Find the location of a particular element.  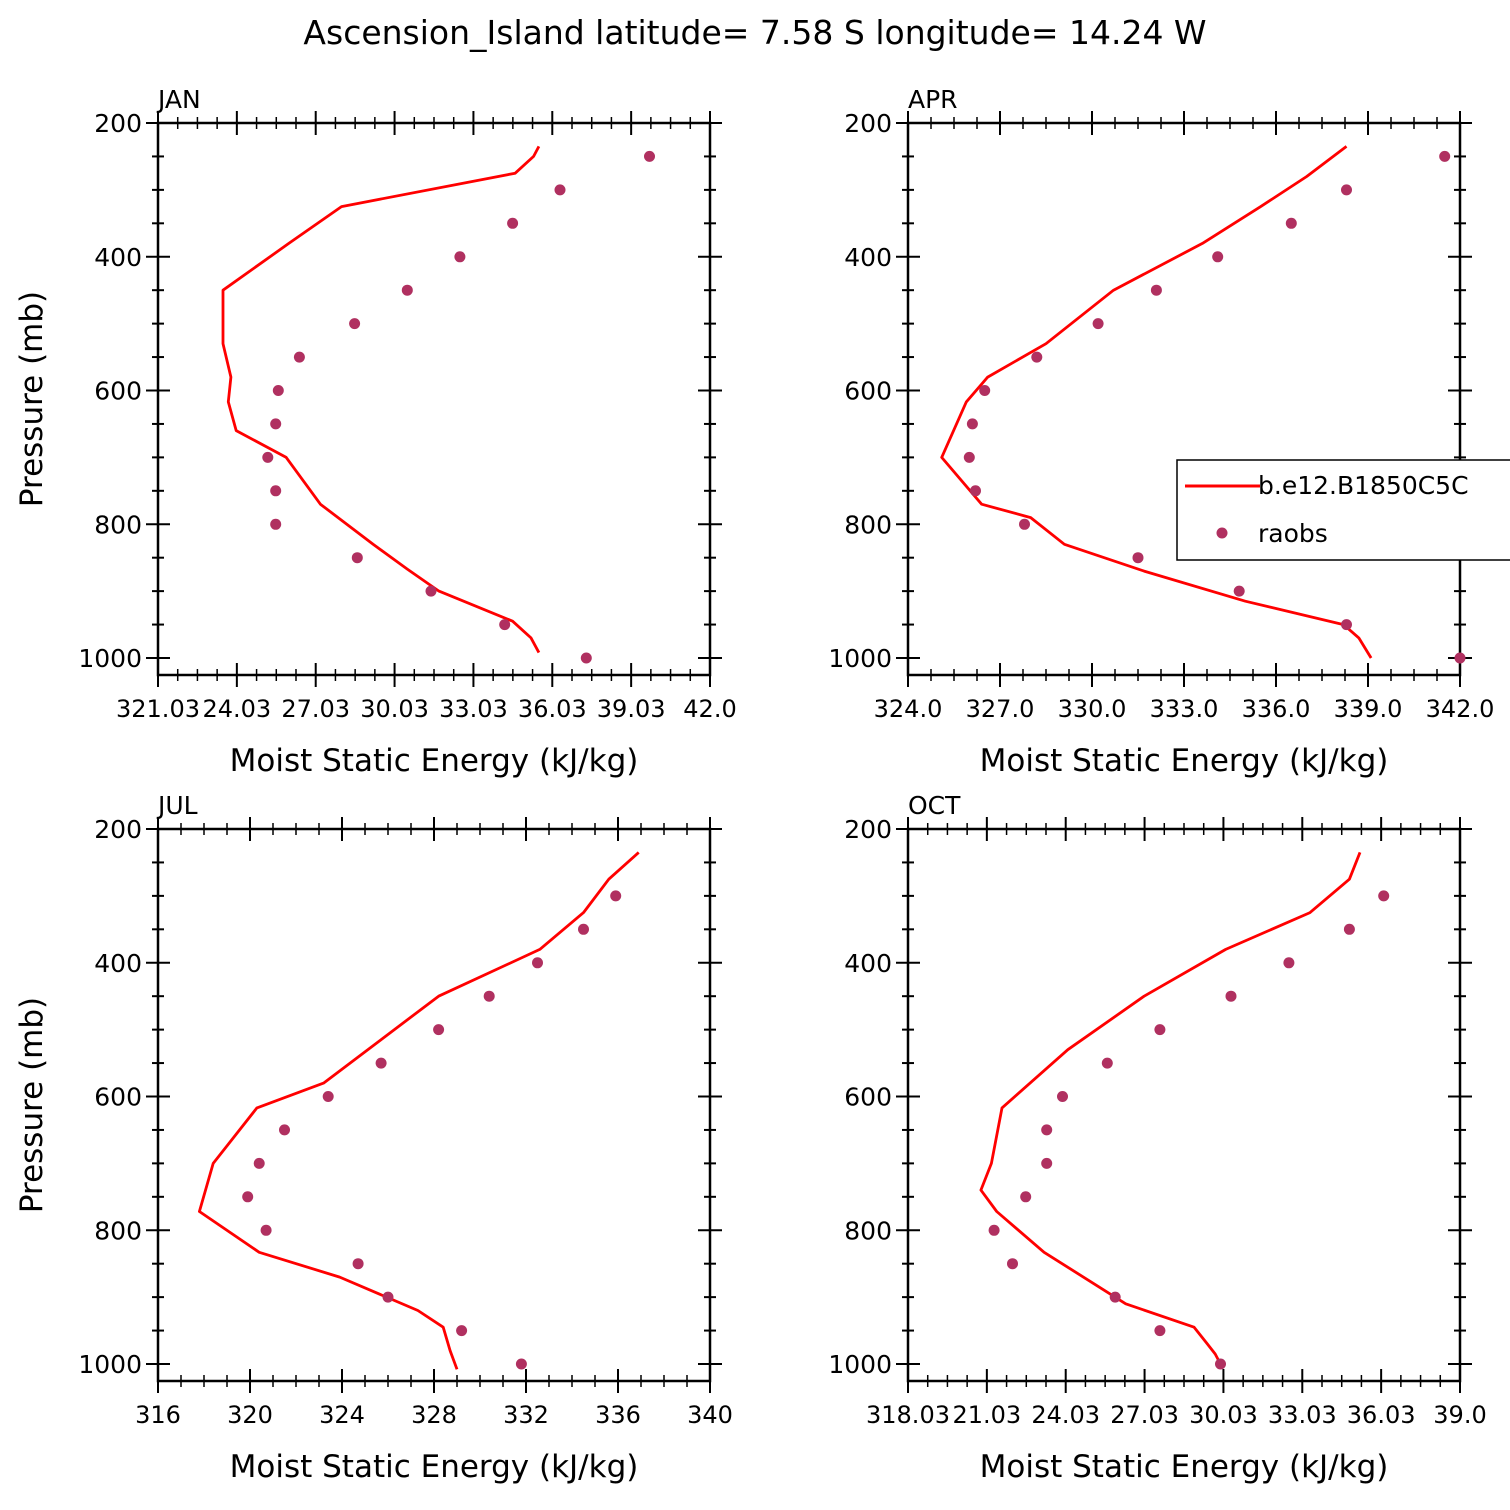

x-tick-label: 336.0 is located at coordinates (1276, 709).